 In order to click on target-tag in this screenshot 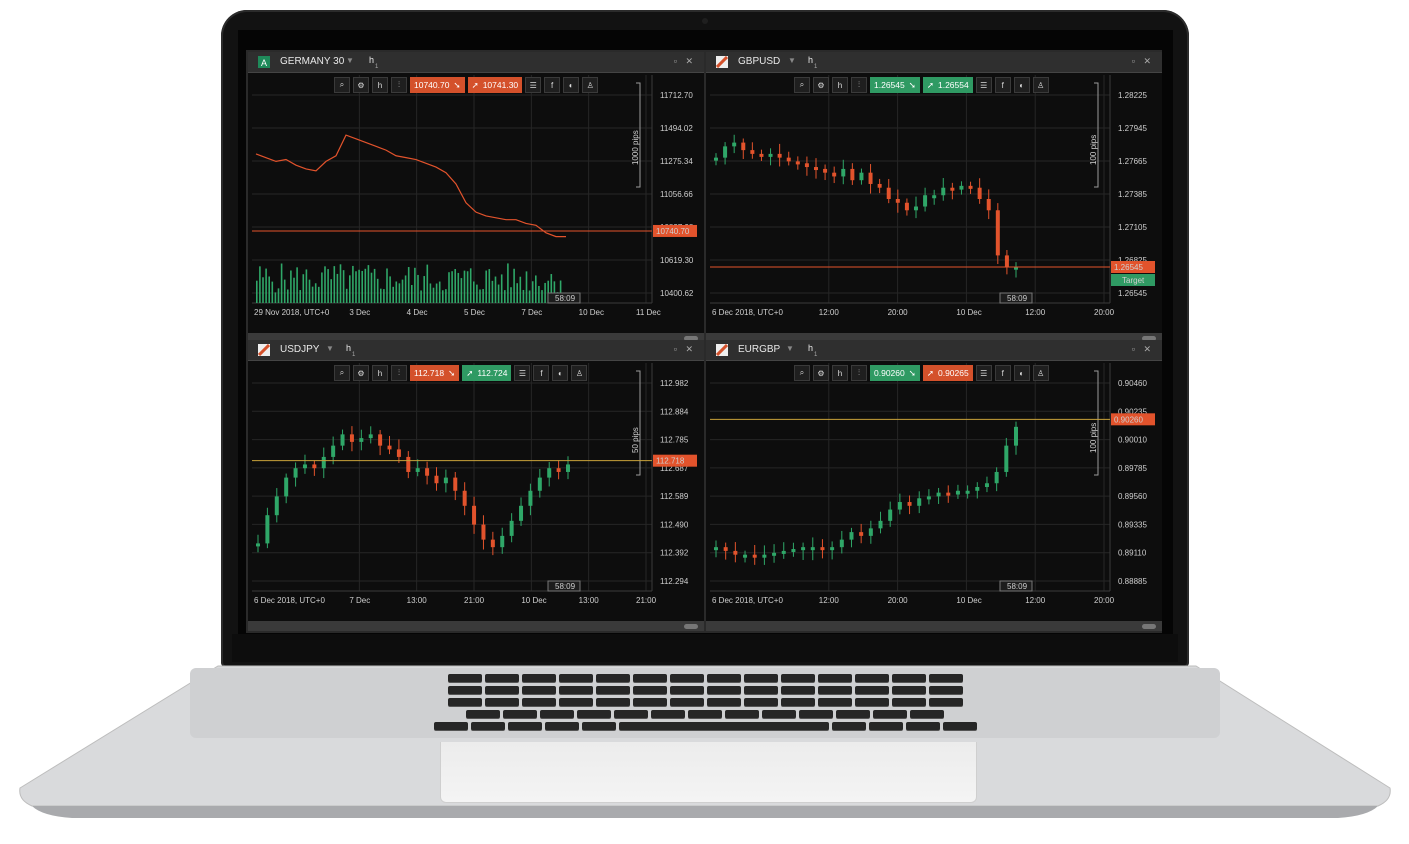, I will do `click(1133, 280)`.